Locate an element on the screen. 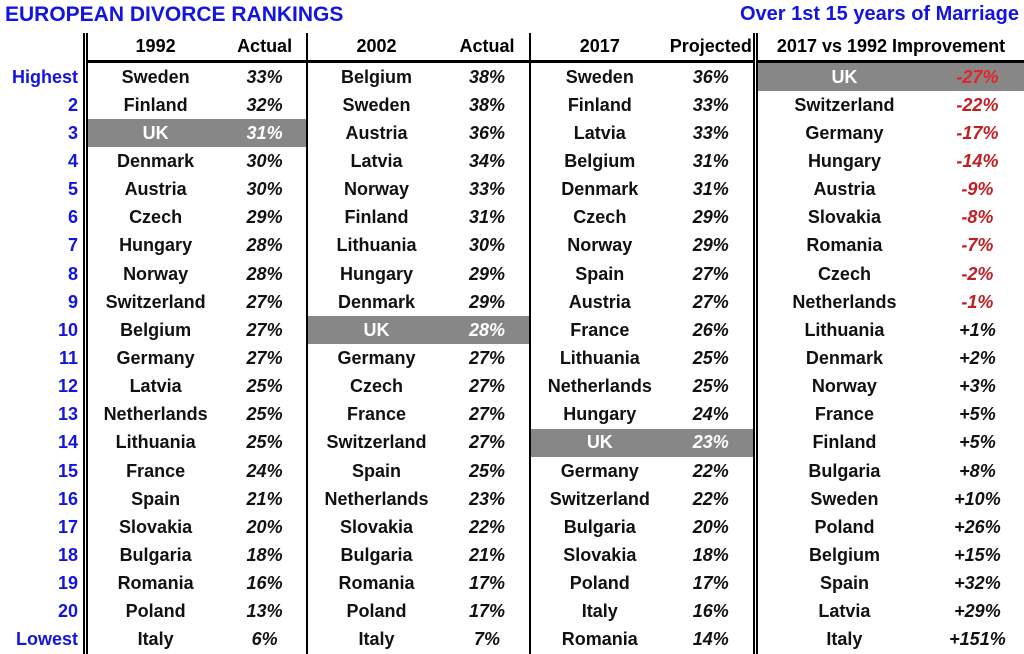  value-label: 28% is located at coordinates (487, 329).